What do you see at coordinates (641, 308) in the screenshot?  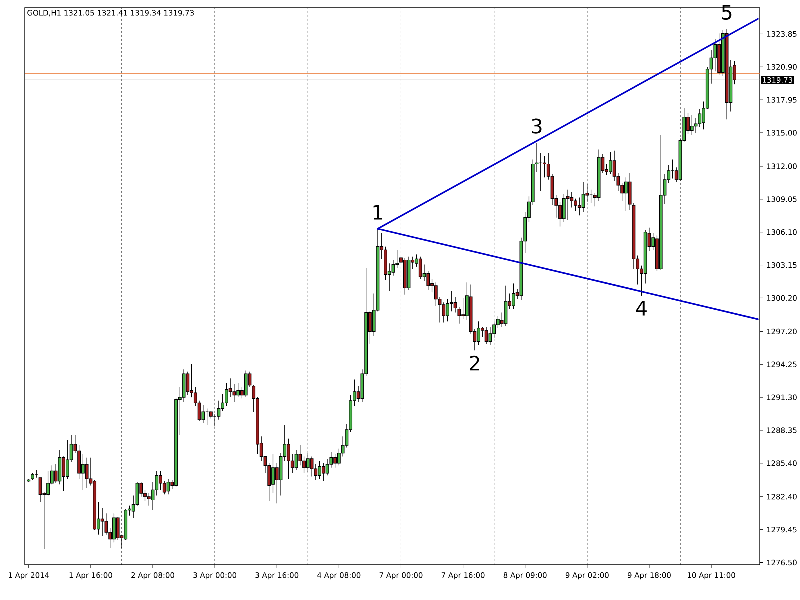 I see `annotation: 4` at bounding box center [641, 308].